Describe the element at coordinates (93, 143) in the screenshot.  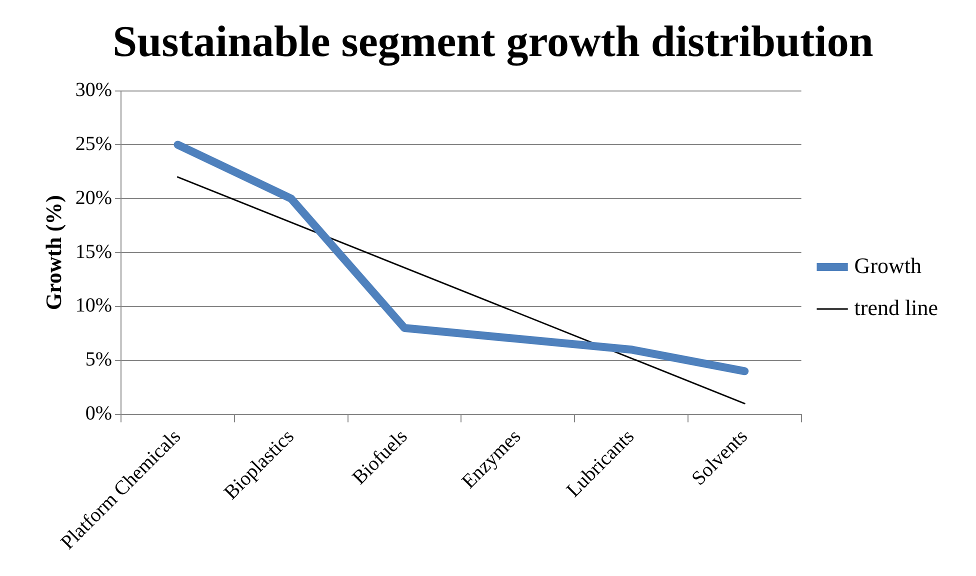
I see `y-tick-label: 25%` at that location.